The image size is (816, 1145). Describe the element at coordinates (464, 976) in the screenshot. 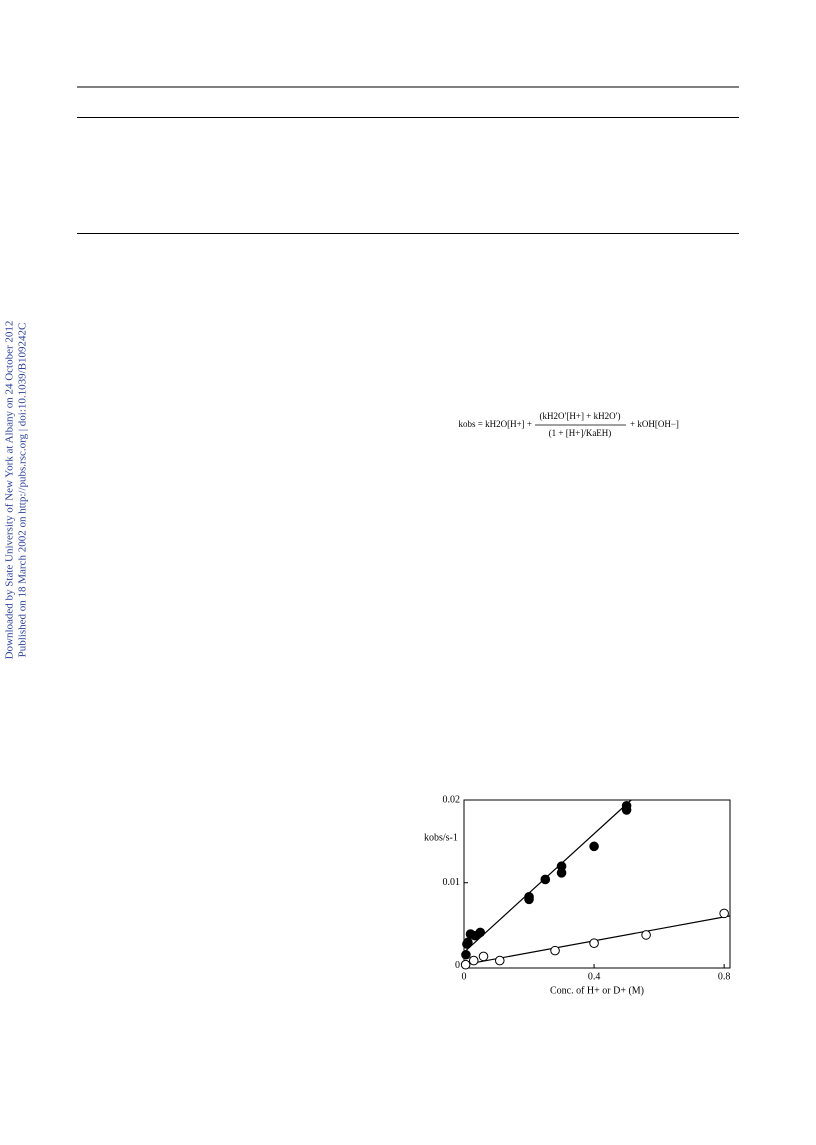

I see `x-tick-label: 0` at that location.